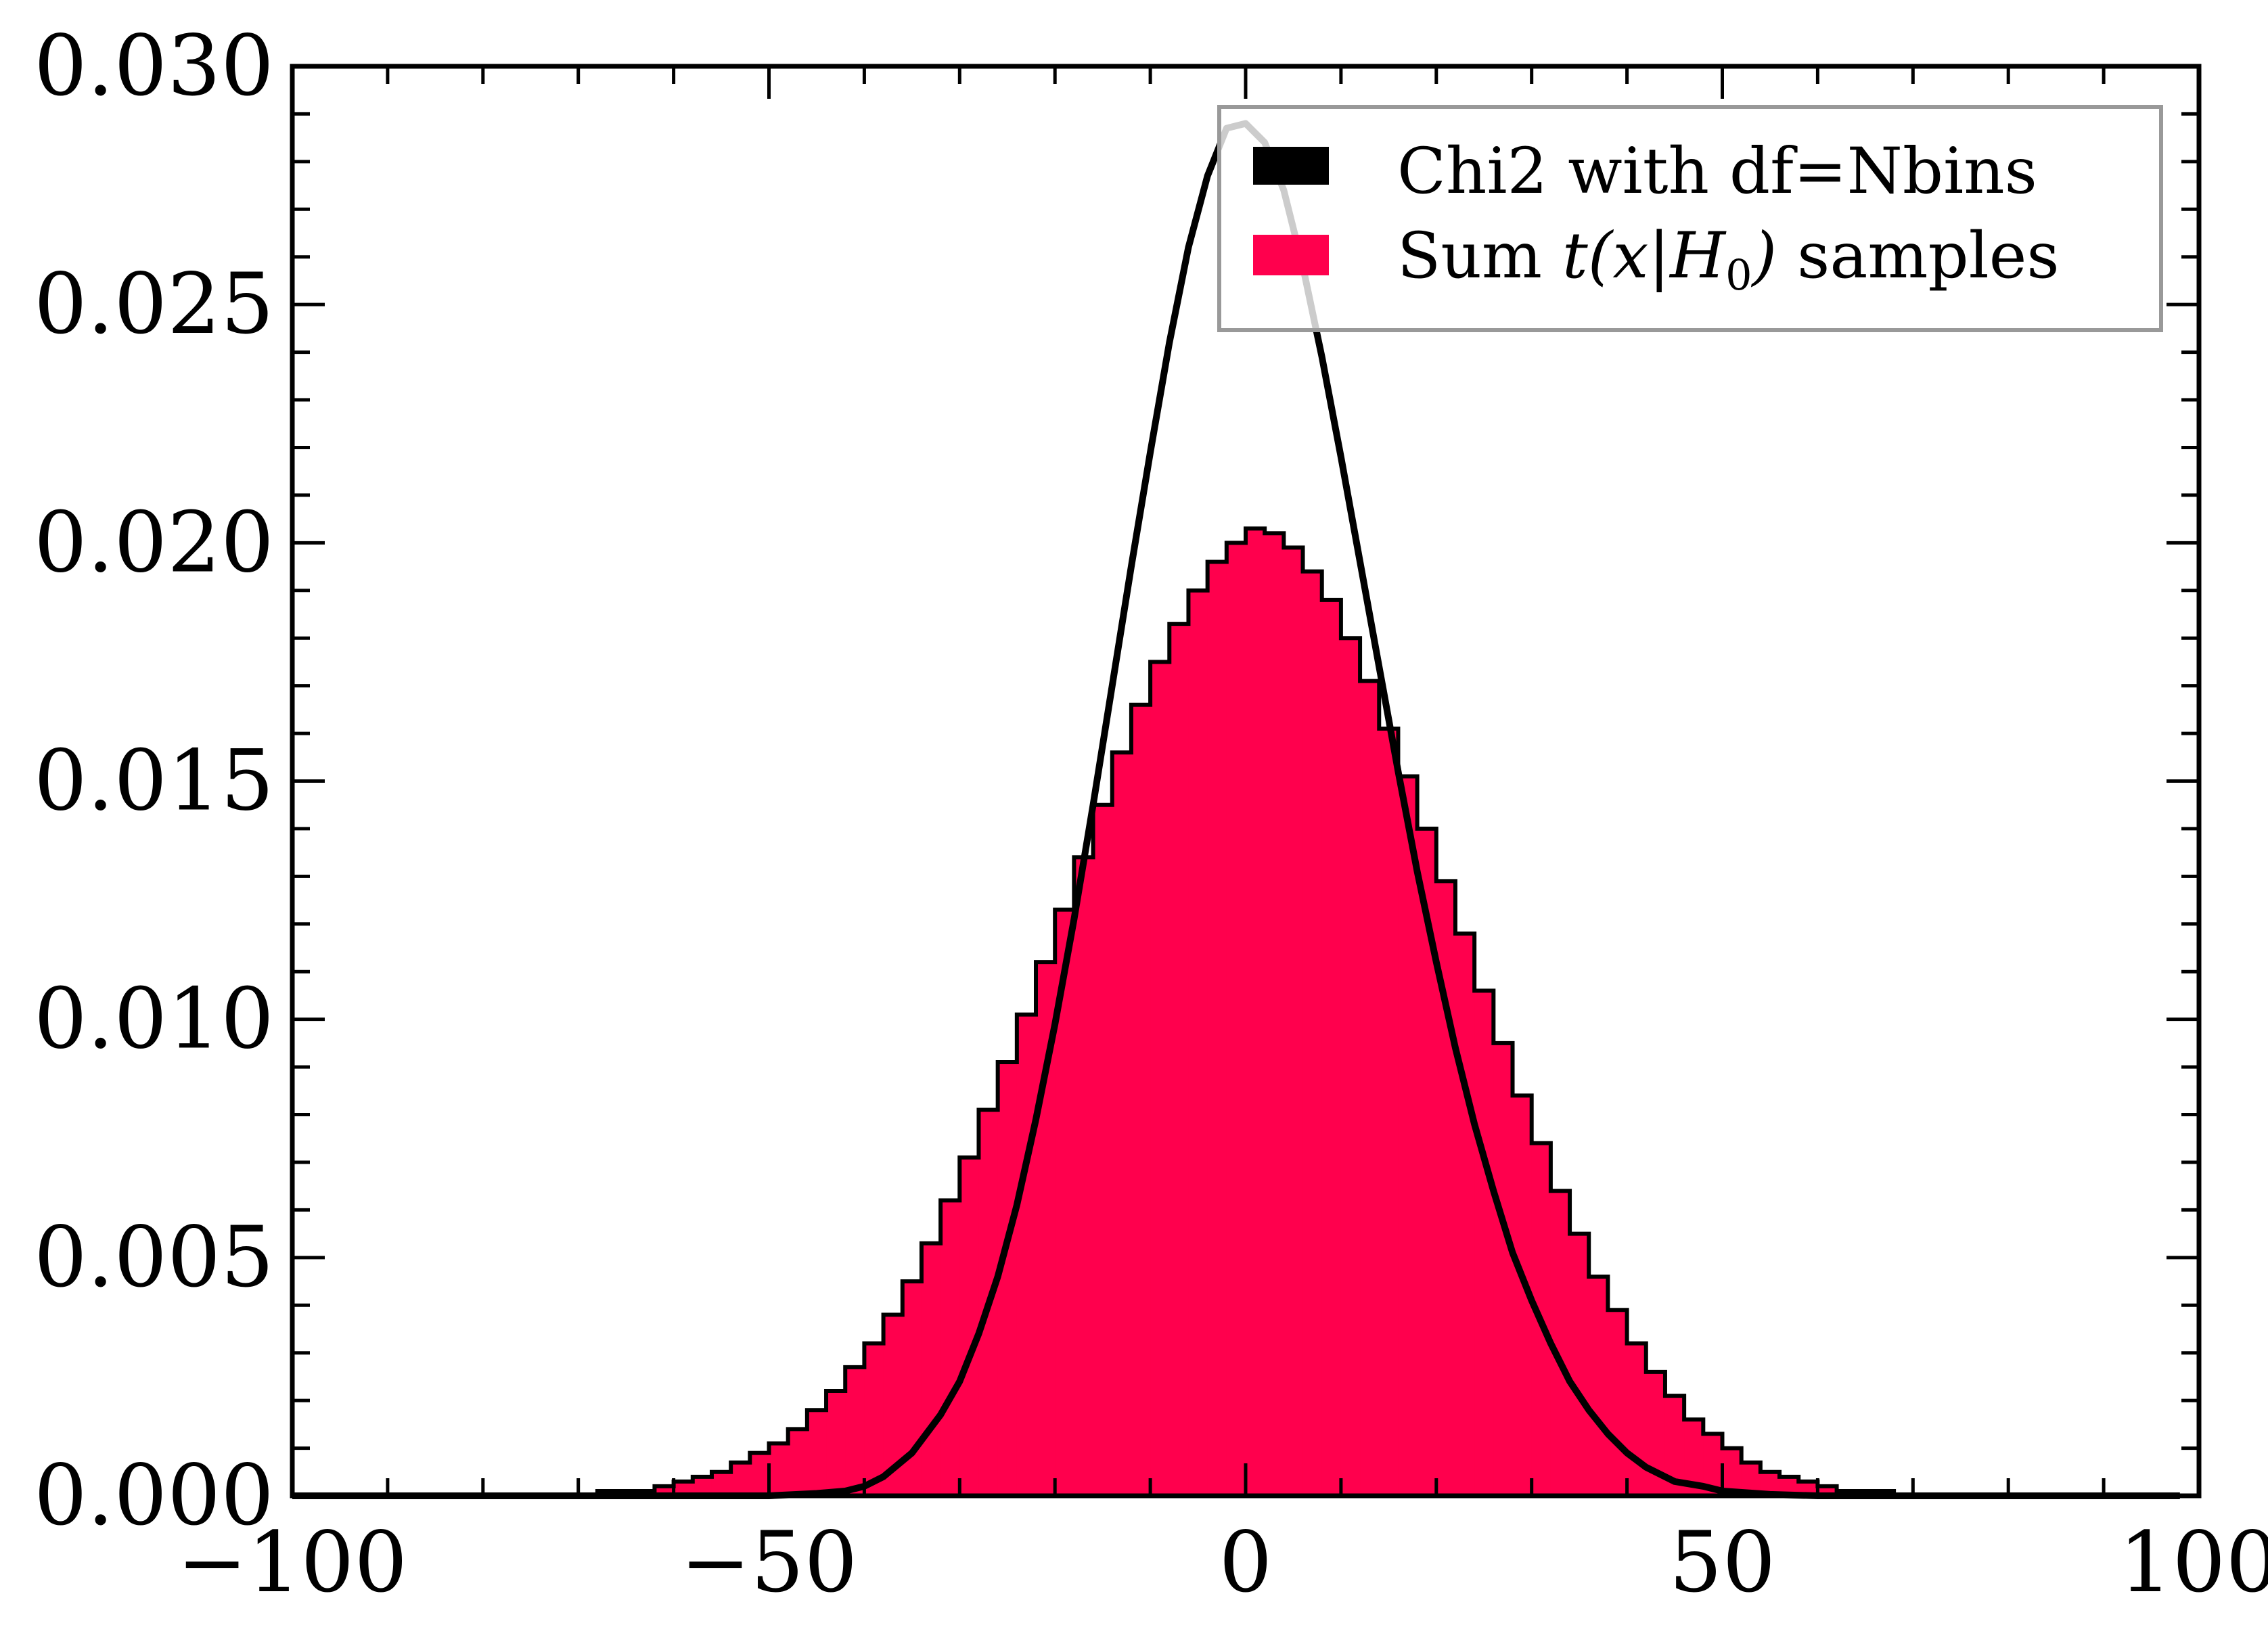 This screenshot has width=2268, height=1646. I want to click on legend-swatch-chi2, so click(1291, 166).